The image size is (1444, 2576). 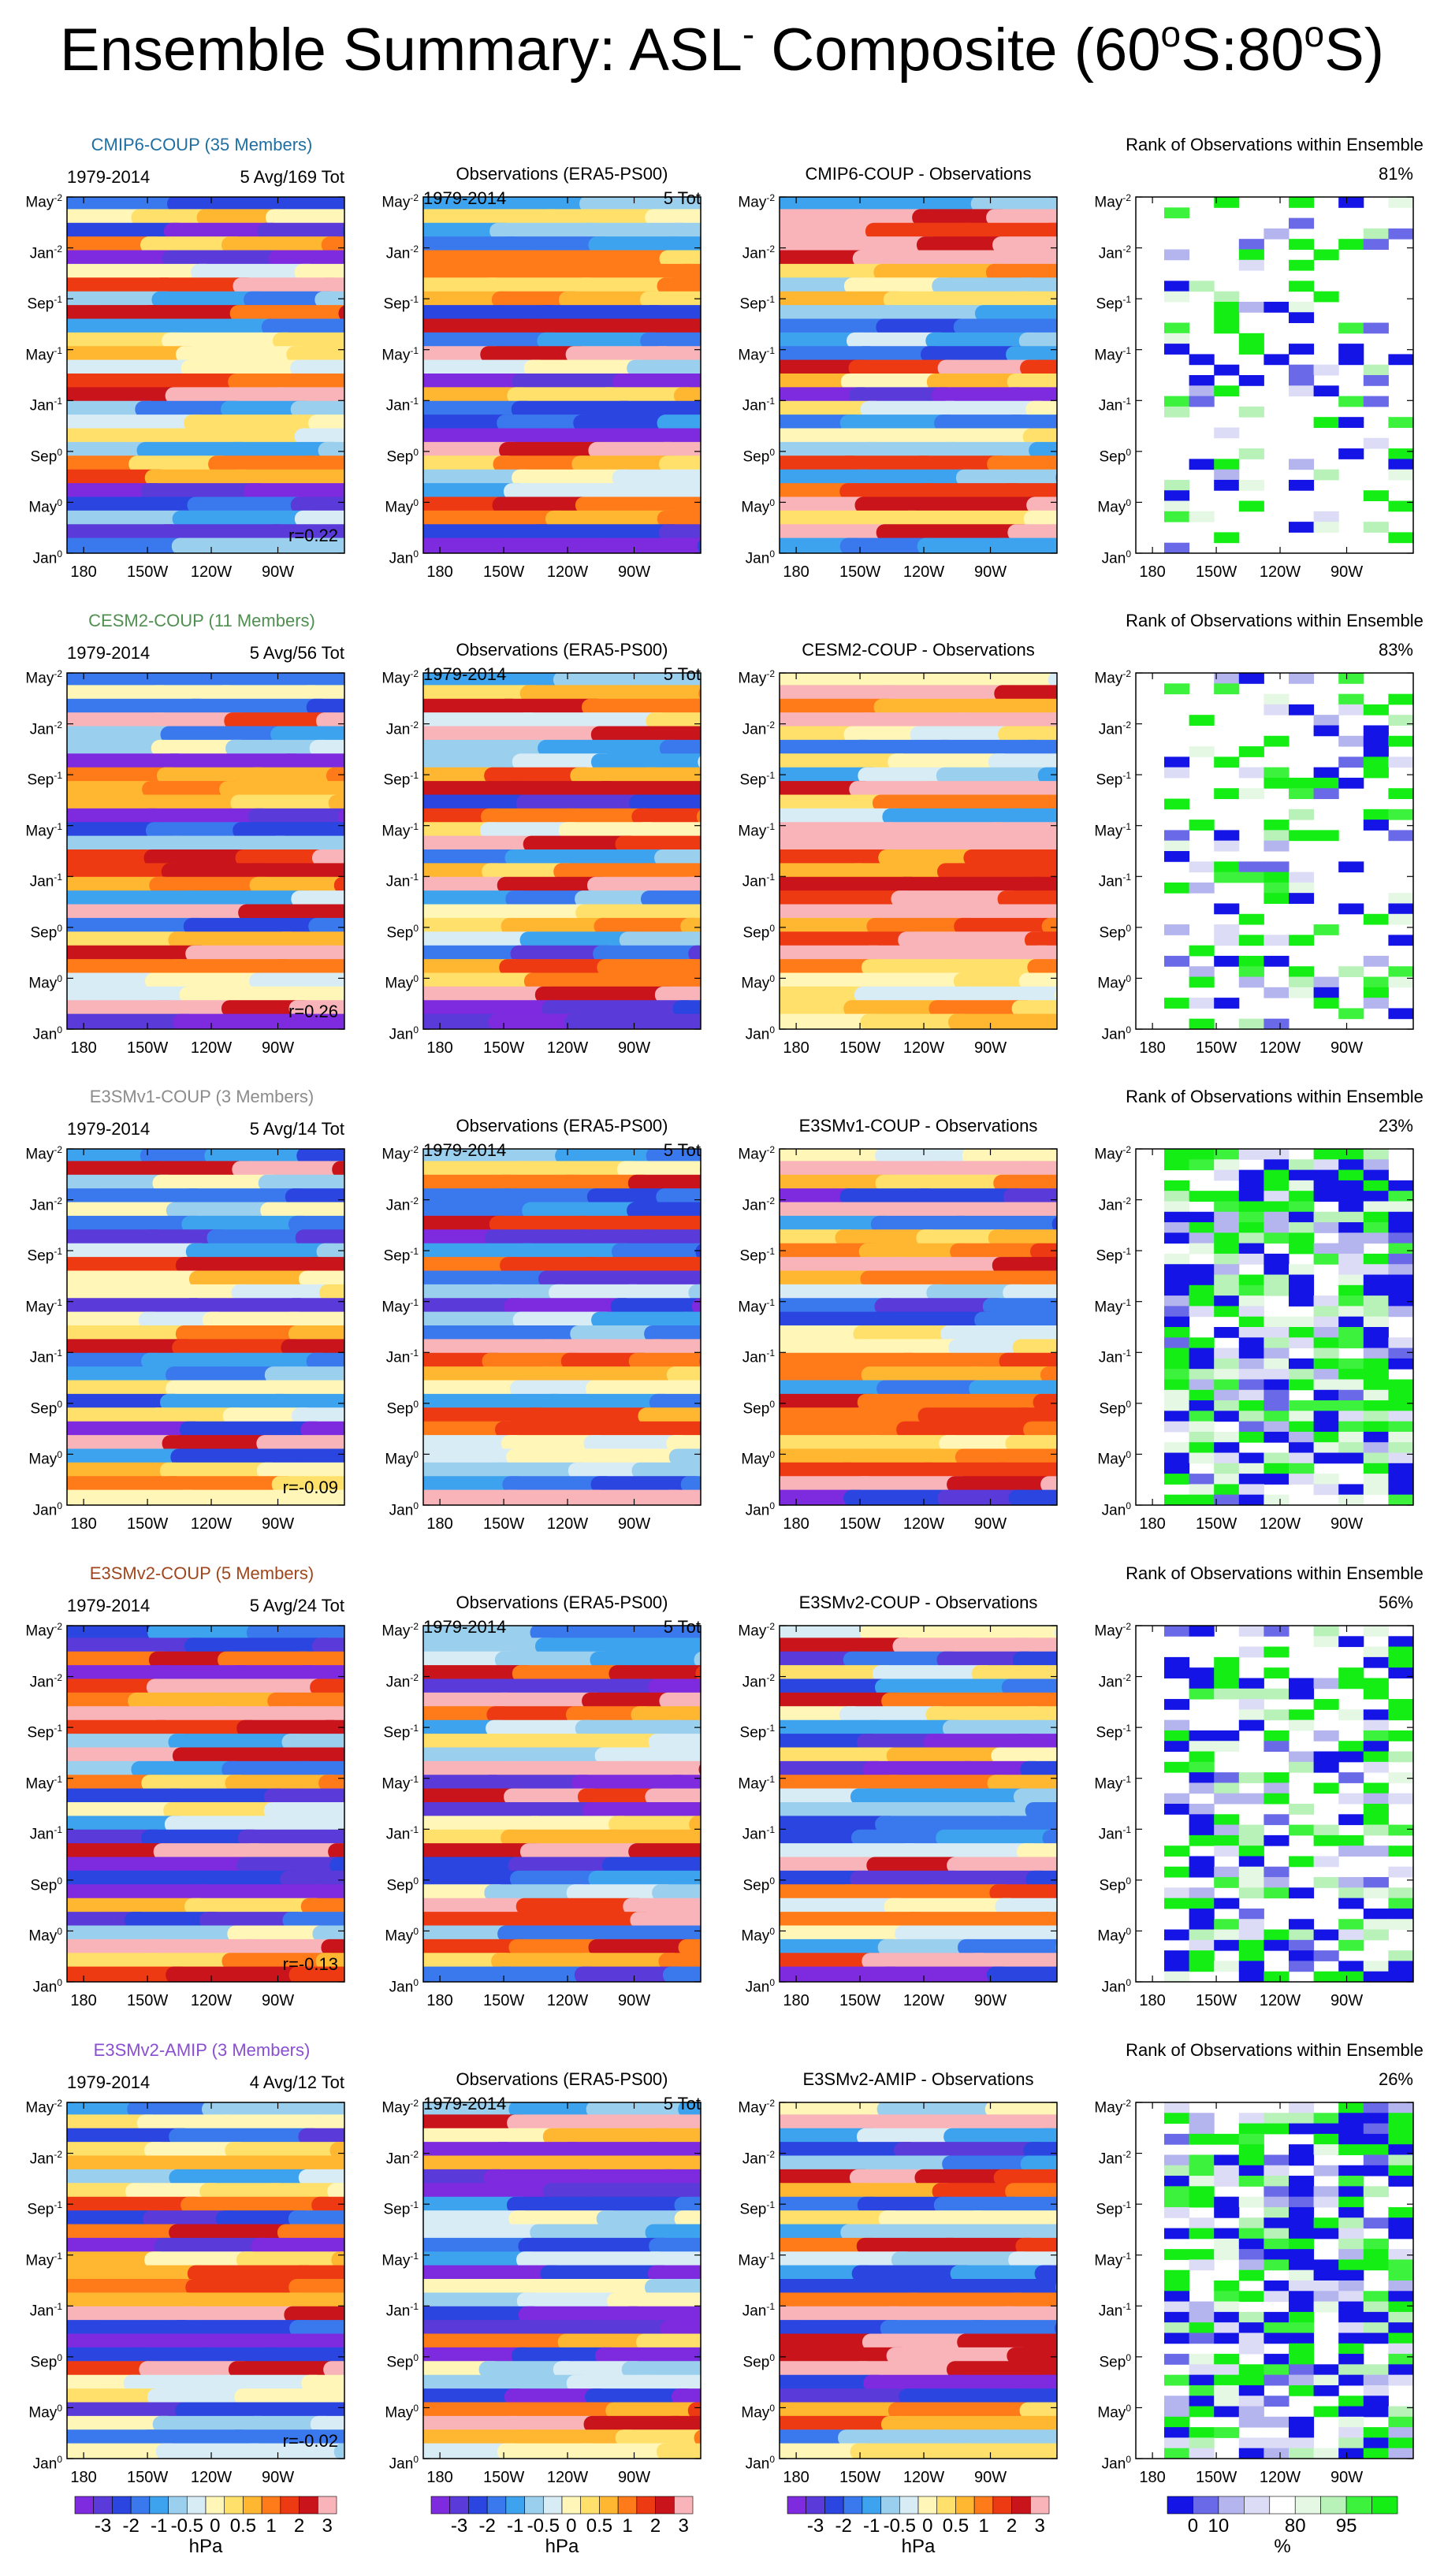 I want to click on y-tick-label: Jan0, so click(x=760, y=2461).